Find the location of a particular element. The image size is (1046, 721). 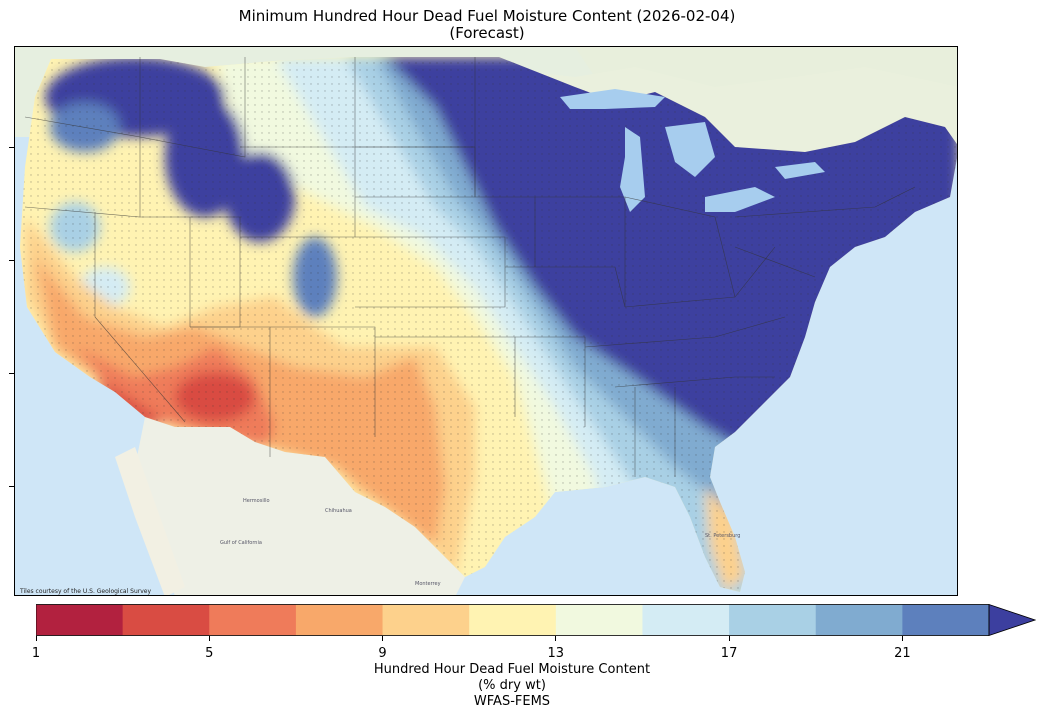

colorbar-tick-label: 17 is located at coordinates (729, 653).